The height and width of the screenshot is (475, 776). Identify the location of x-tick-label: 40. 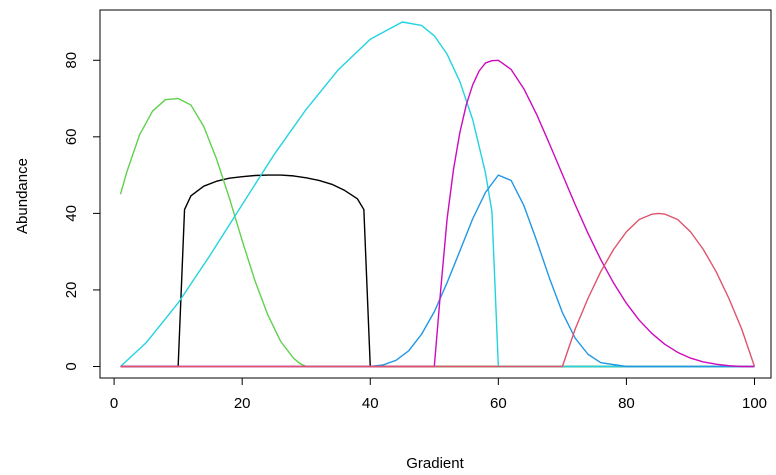
(370, 403).